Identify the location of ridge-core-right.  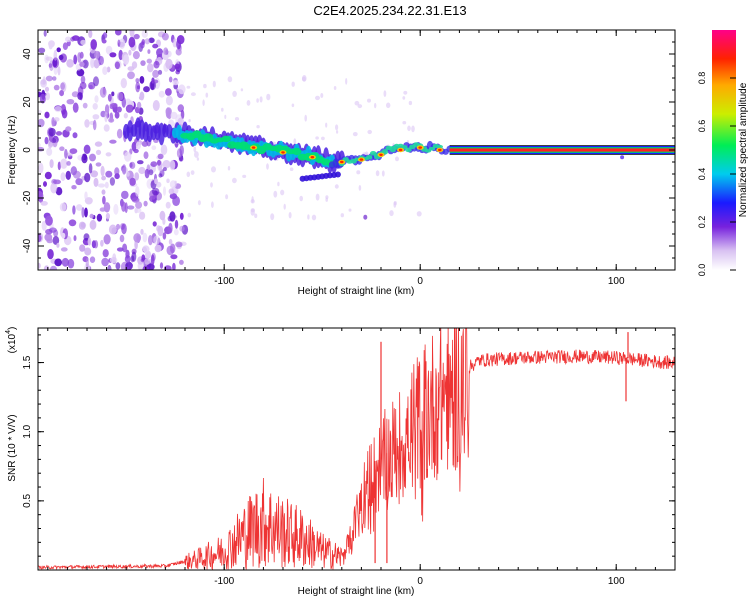
(404, 147).